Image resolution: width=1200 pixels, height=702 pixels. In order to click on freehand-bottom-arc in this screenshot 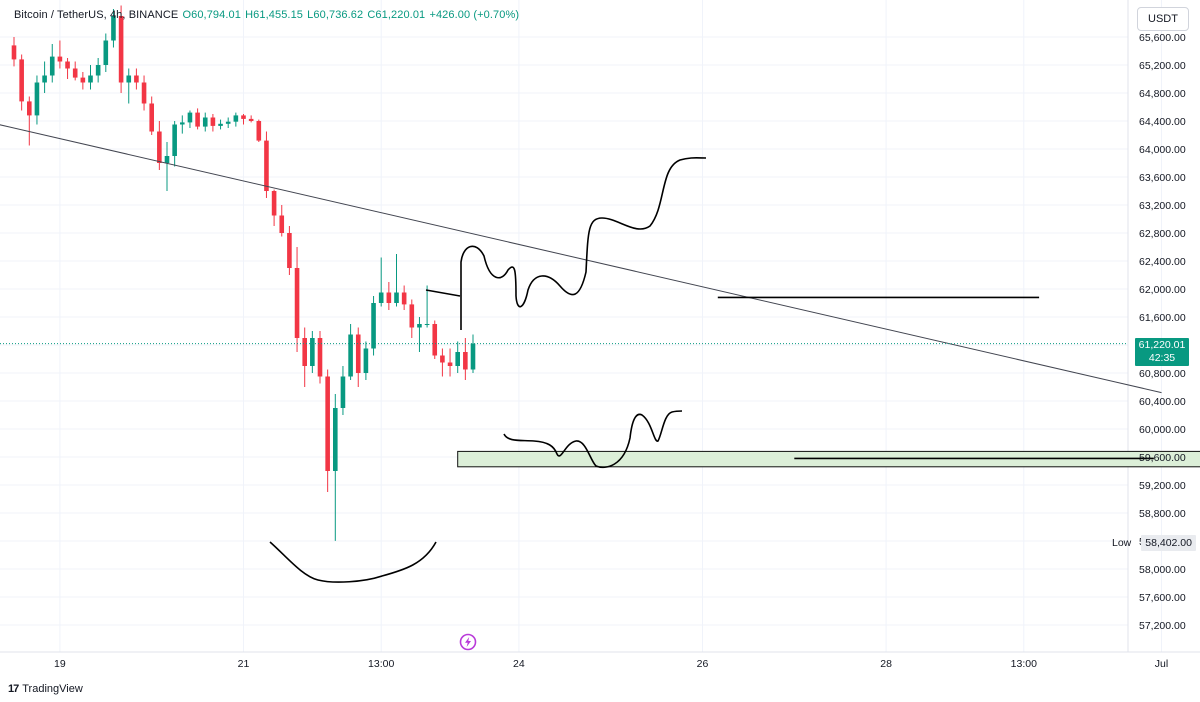, I will do `click(353, 562)`.